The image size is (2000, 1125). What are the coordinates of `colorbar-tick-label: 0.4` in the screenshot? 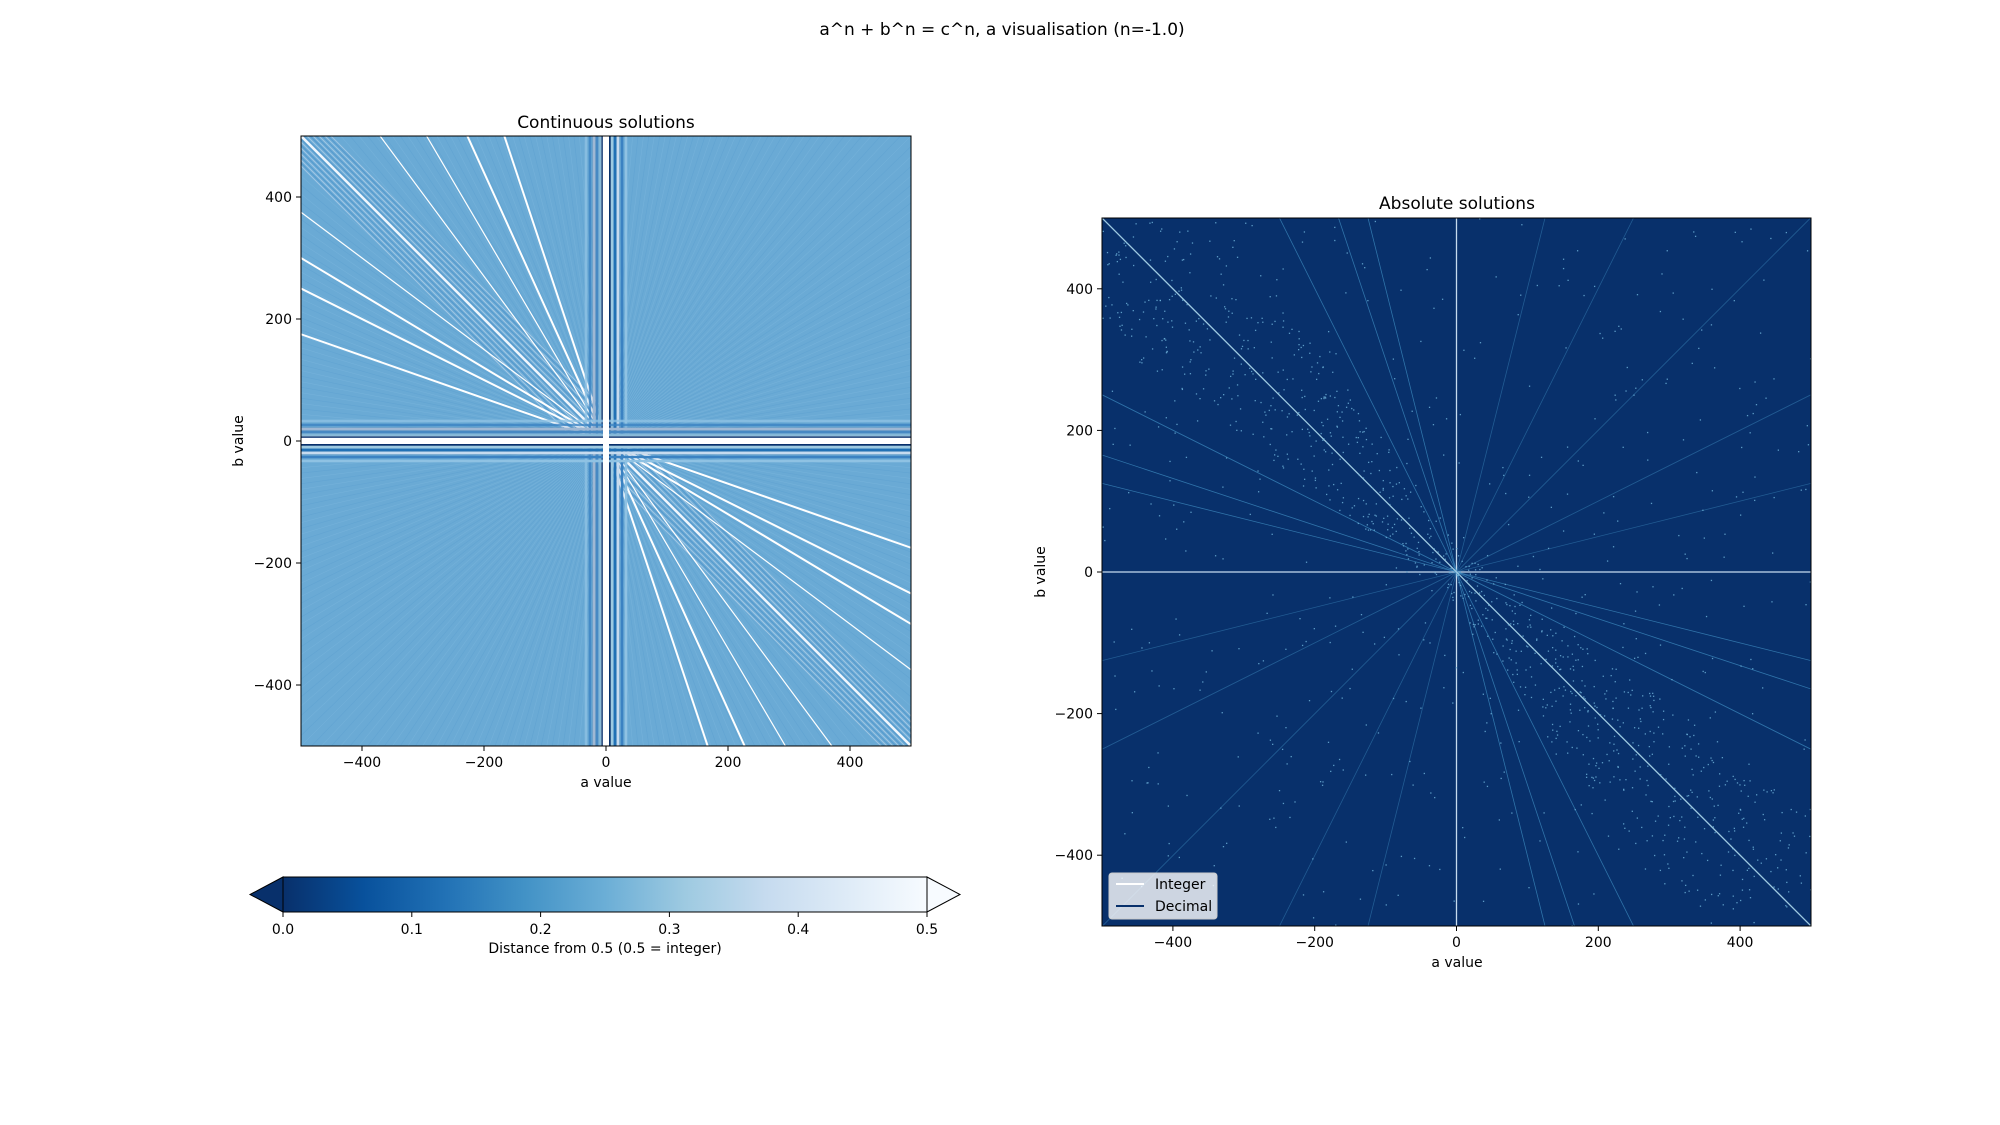 It's located at (798, 930).